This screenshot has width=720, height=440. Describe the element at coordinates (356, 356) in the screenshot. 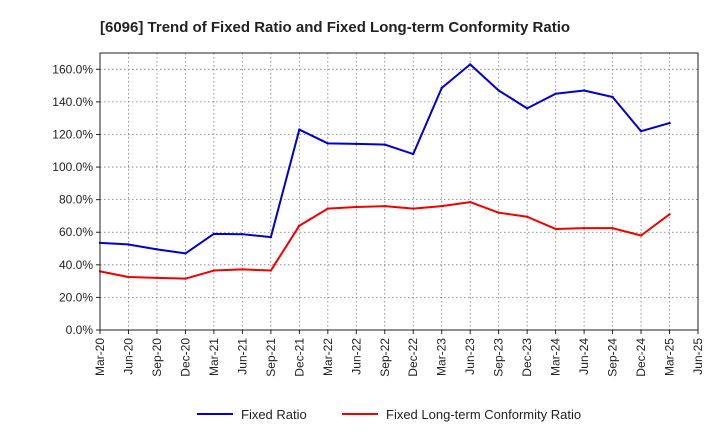

I see `x-tick-label: Jun-22` at that location.